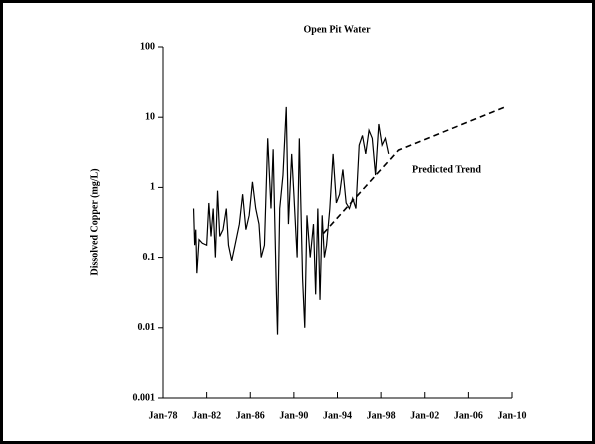 The image size is (595, 444). What do you see at coordinates (147, 46) in the screenshot?
I see `y-tick-label: 100` at bounding box center [147, 46].